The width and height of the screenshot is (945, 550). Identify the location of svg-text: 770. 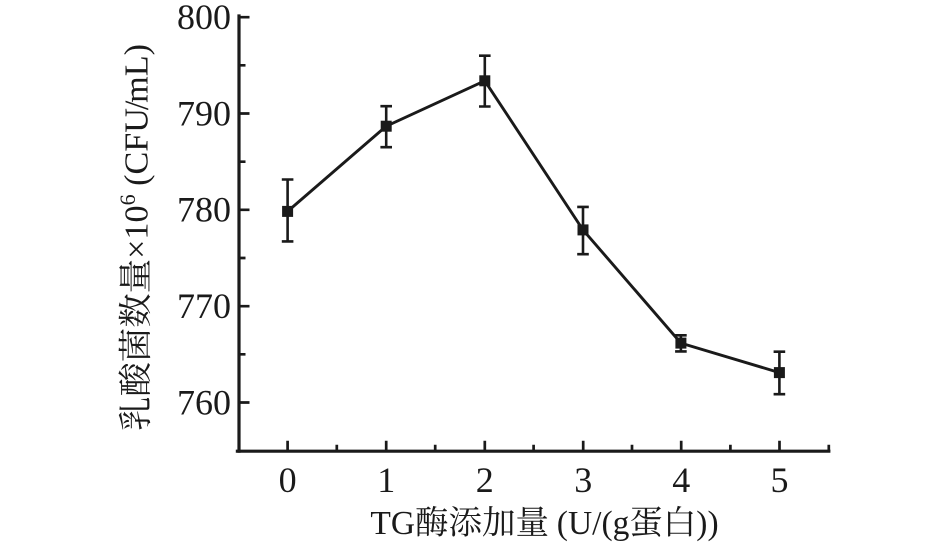
(204, 306).